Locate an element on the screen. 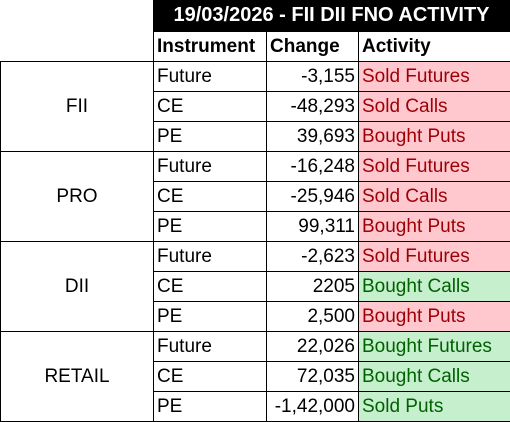  entity-cell: FII is located at coordinates (77, 107).